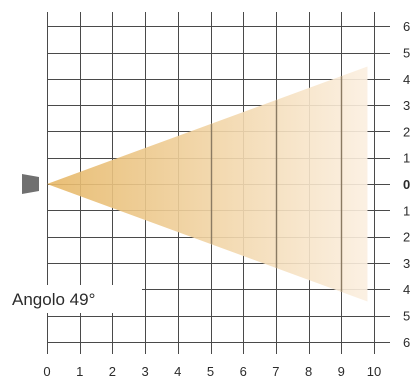  What do you see at coordinates (243, 371) in the screenshot?
I see `x-tick-label: 6` at bounding box center [243, 371].